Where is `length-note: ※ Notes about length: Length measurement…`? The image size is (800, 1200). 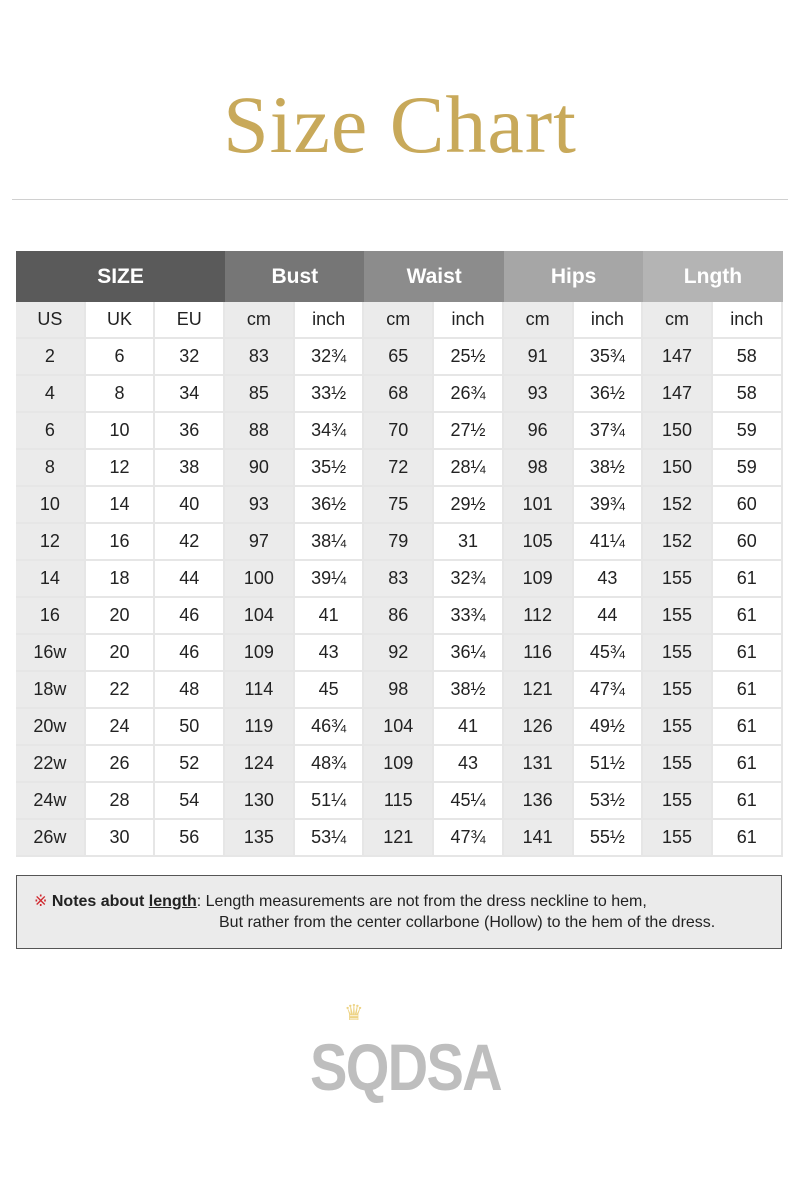 length-note: ※ Notes about length: Length measurement… is located at coordinates (399, 912).